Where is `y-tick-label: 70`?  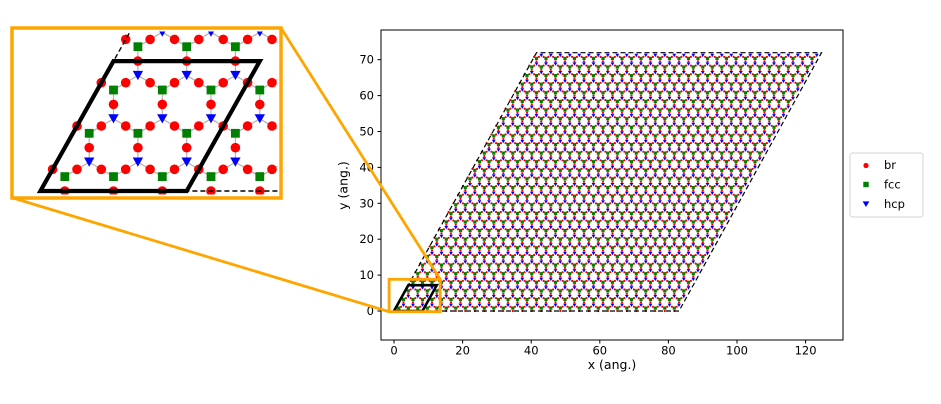
y-tick-label: 70 is located at coordinates (366, 60).